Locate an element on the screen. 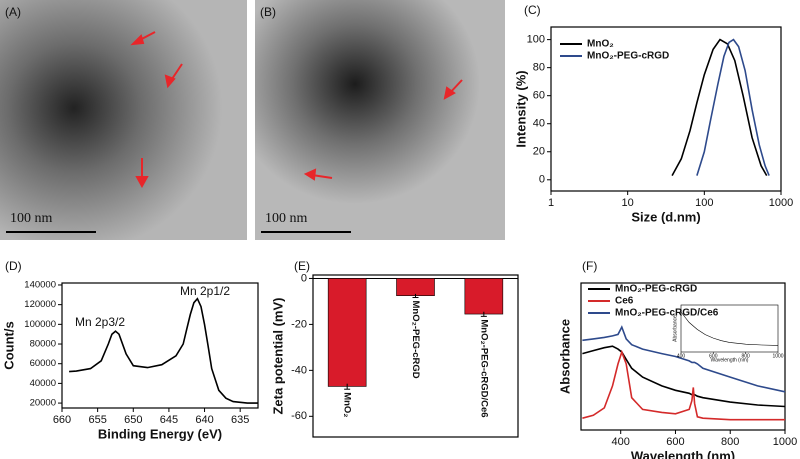 This screenshot has height=459, width=800. y-tick-label: 140000 is located at coordinates (40, 284).